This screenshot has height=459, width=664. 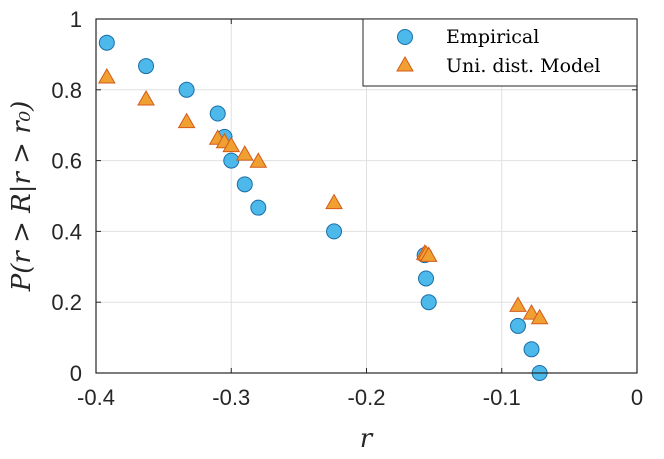 What do you see at coordinates (405, 63) in the screenshot?
I see `legend-marker-model` at bounding box center [405, 63].